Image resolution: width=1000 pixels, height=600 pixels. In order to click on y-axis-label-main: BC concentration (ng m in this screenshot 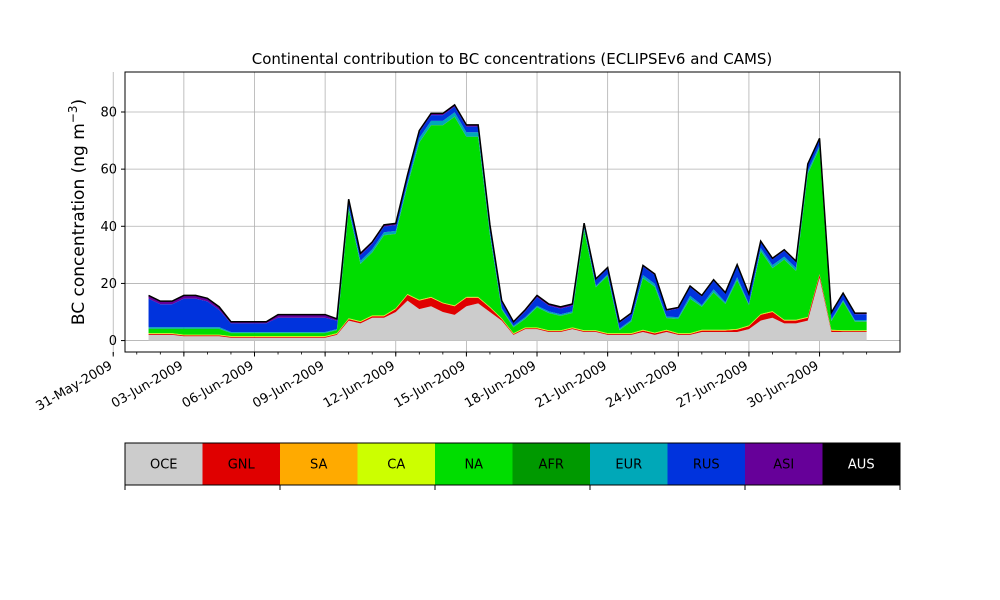, I will do `click(79, 224)`.